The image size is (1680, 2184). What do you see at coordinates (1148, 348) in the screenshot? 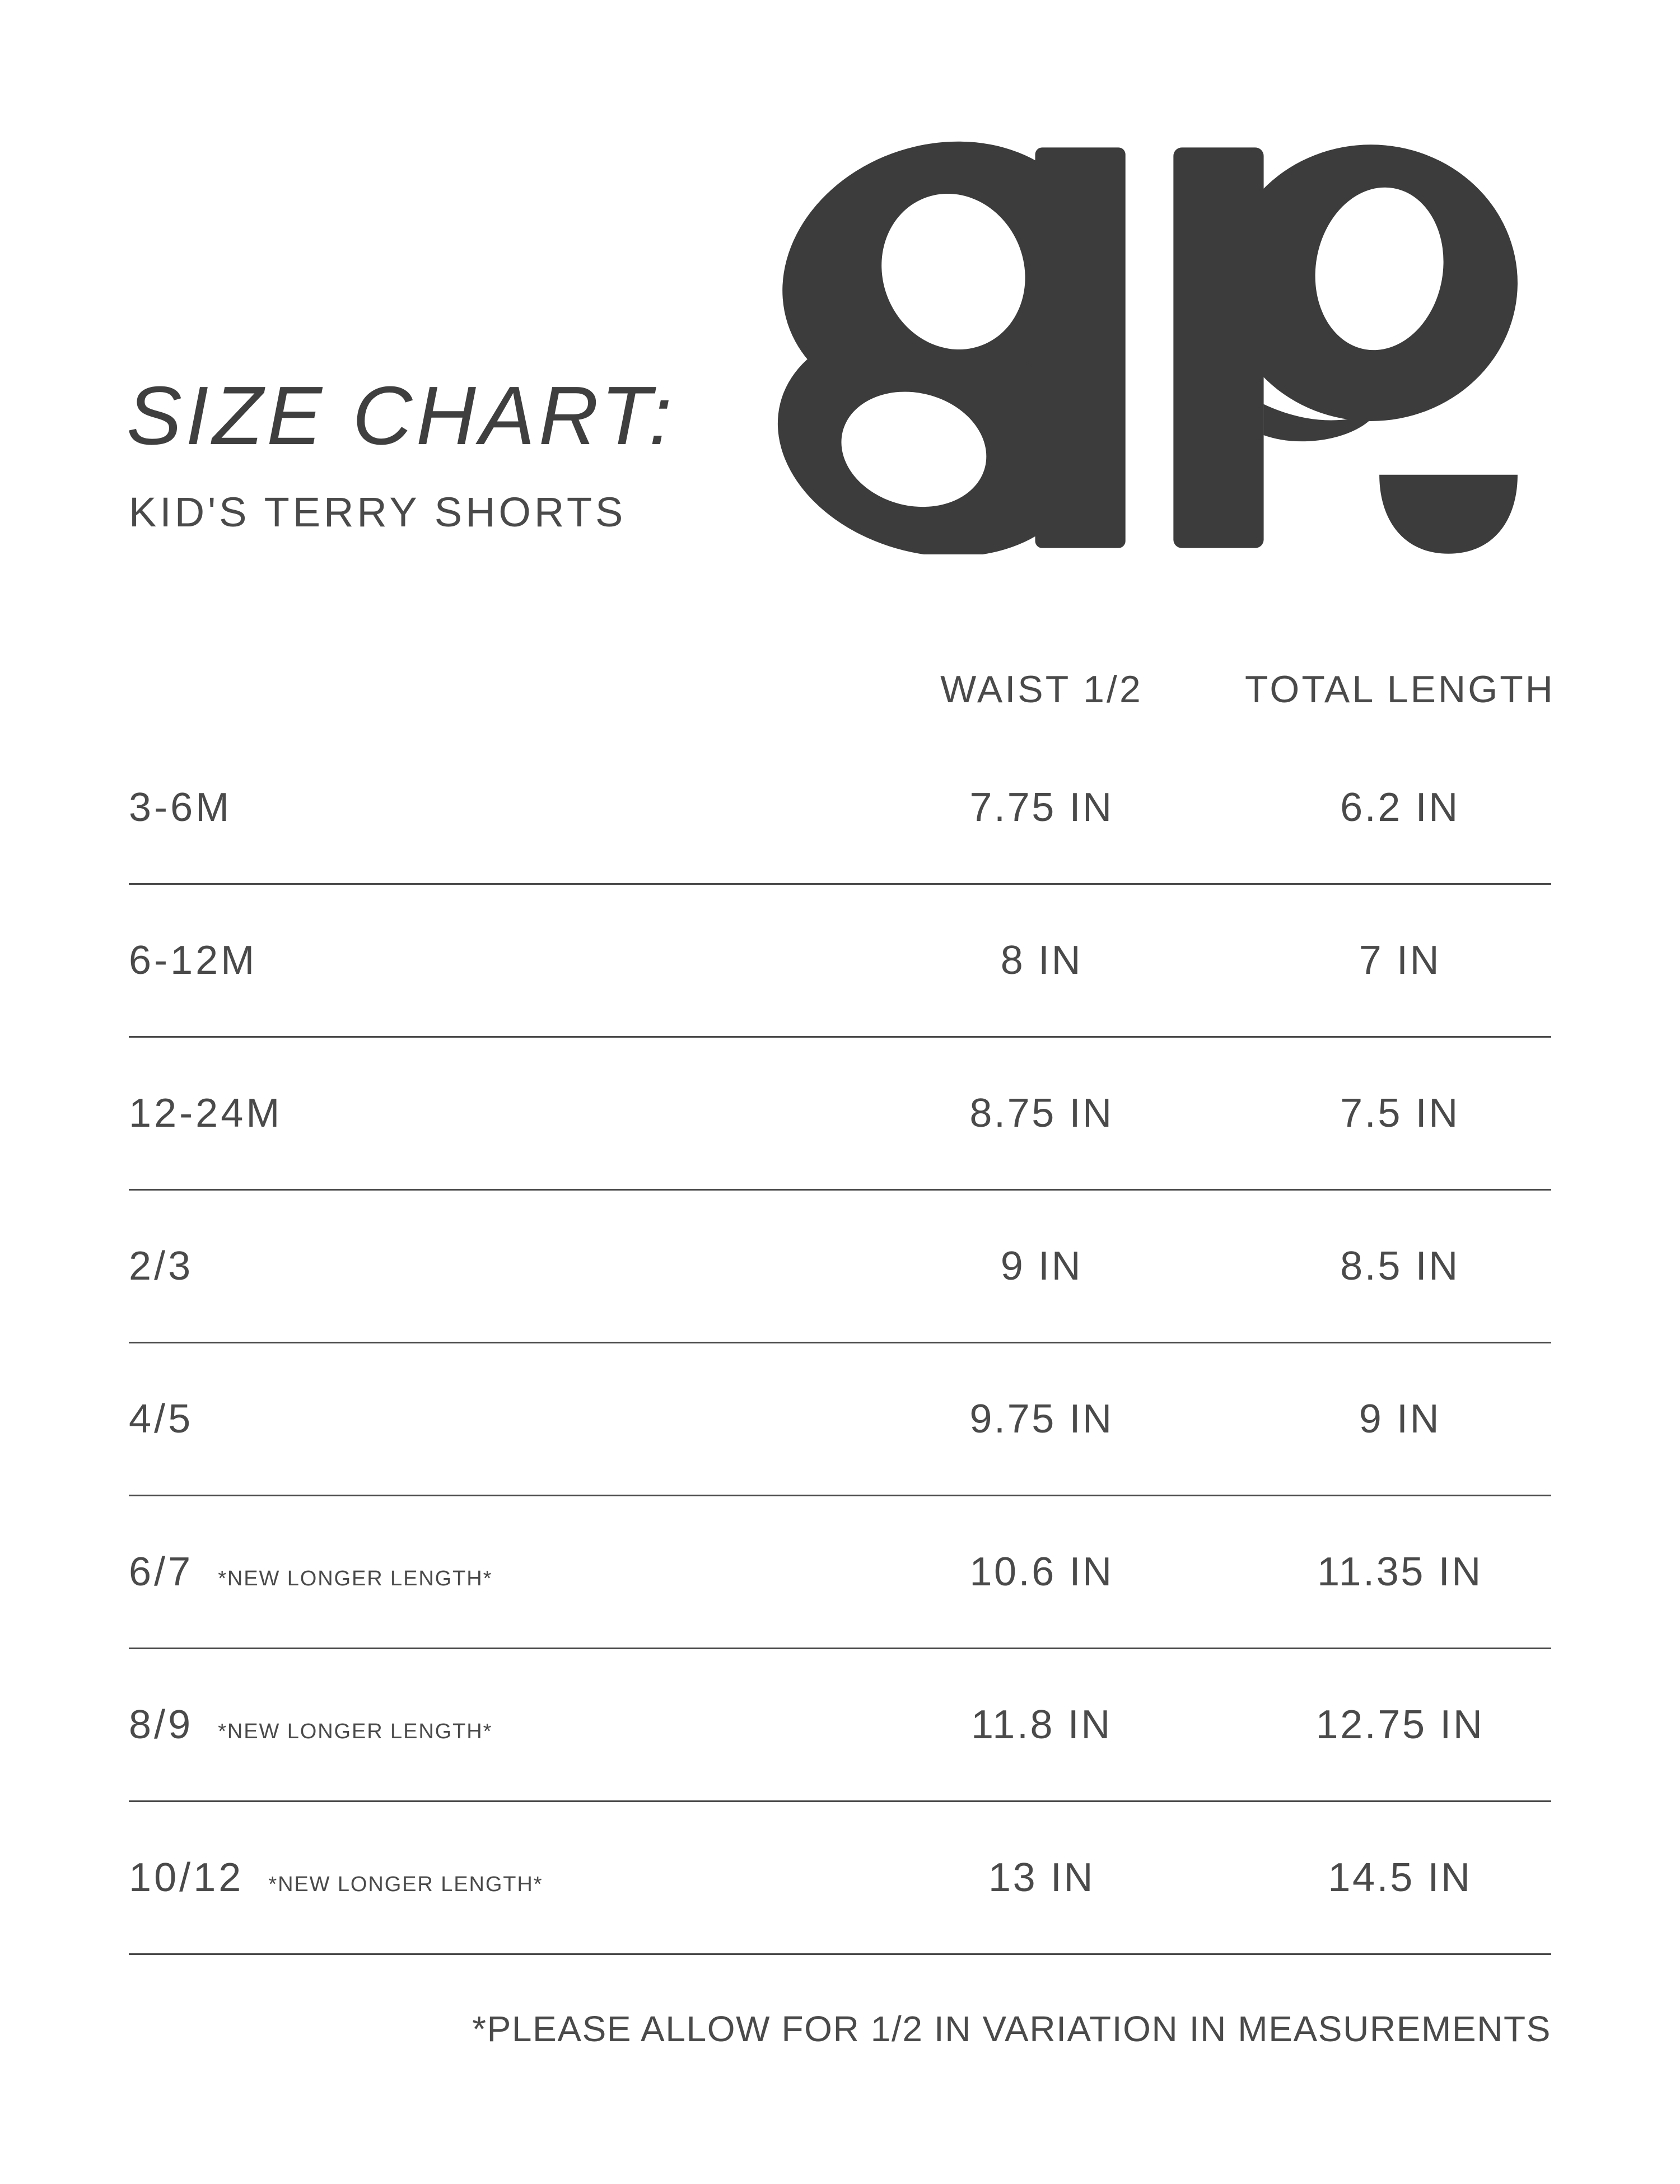
I see `brand-logo-ap-monogram` at bounding box center [1148, 348].